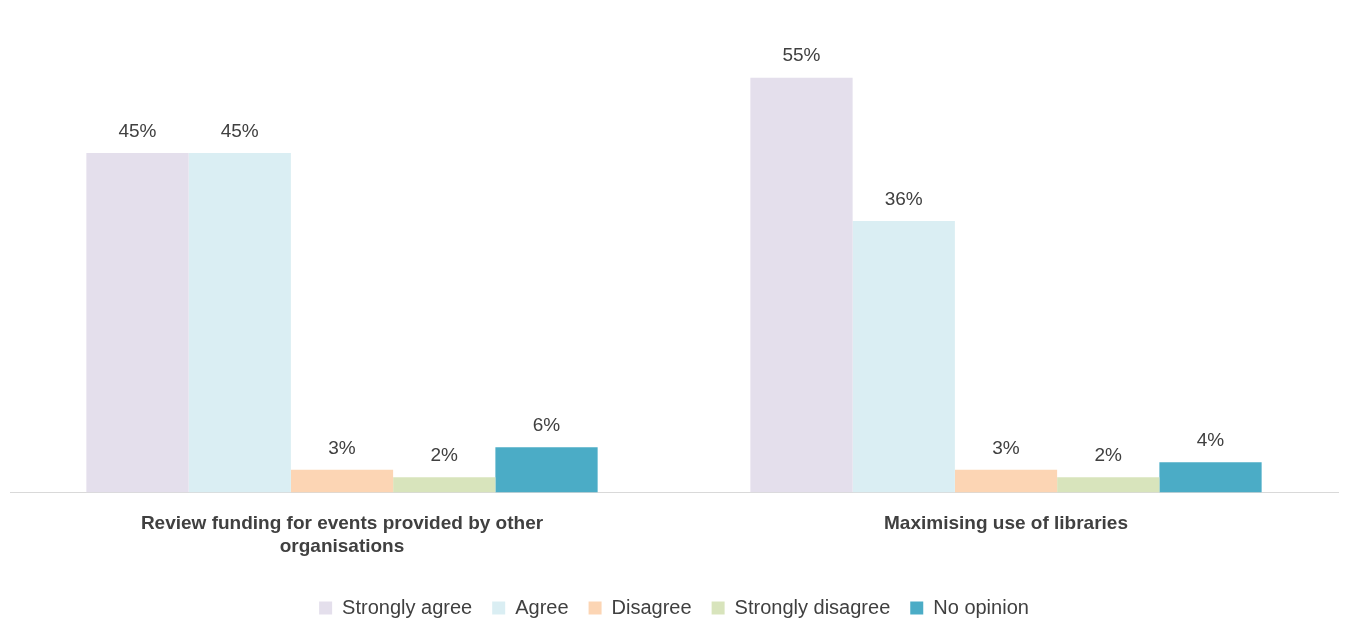 The width and height of the screenshot is (1348, 628). I want to click on x-tick-label: Review funding for events provided by other organisations, so click(342, 534).